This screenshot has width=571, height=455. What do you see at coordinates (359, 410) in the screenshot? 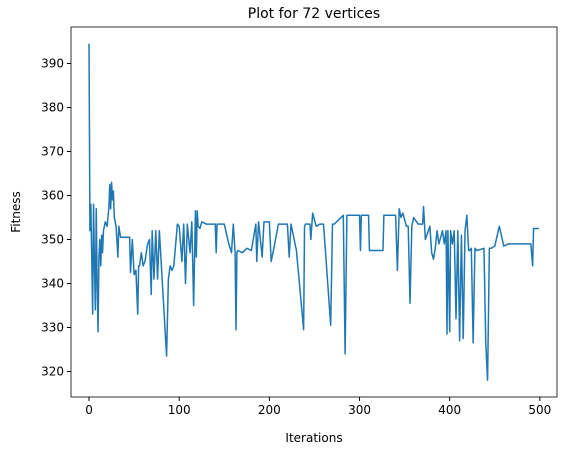
I see `x-tick-label: 300` at bounding box center [359, 410].